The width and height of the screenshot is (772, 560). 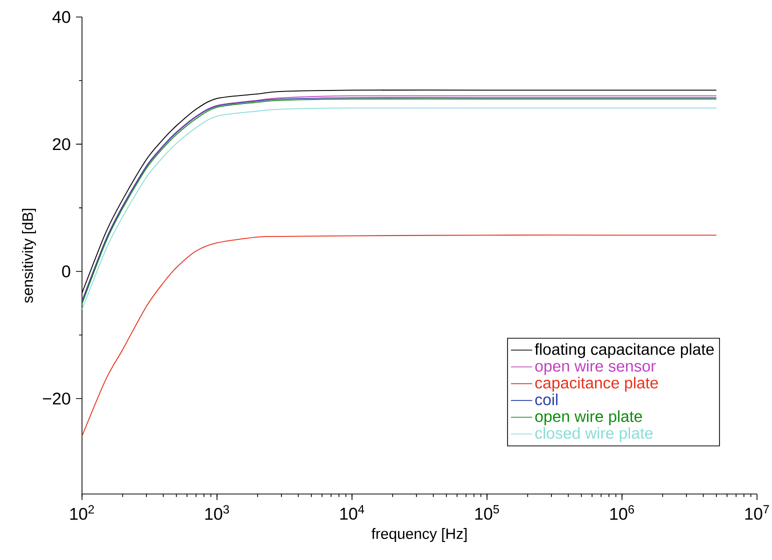 What do you see at coordinates (82, 512) in the screenshot?
I see `x-tick-label: 10$^{2}$` at bounding box center [82, 512].